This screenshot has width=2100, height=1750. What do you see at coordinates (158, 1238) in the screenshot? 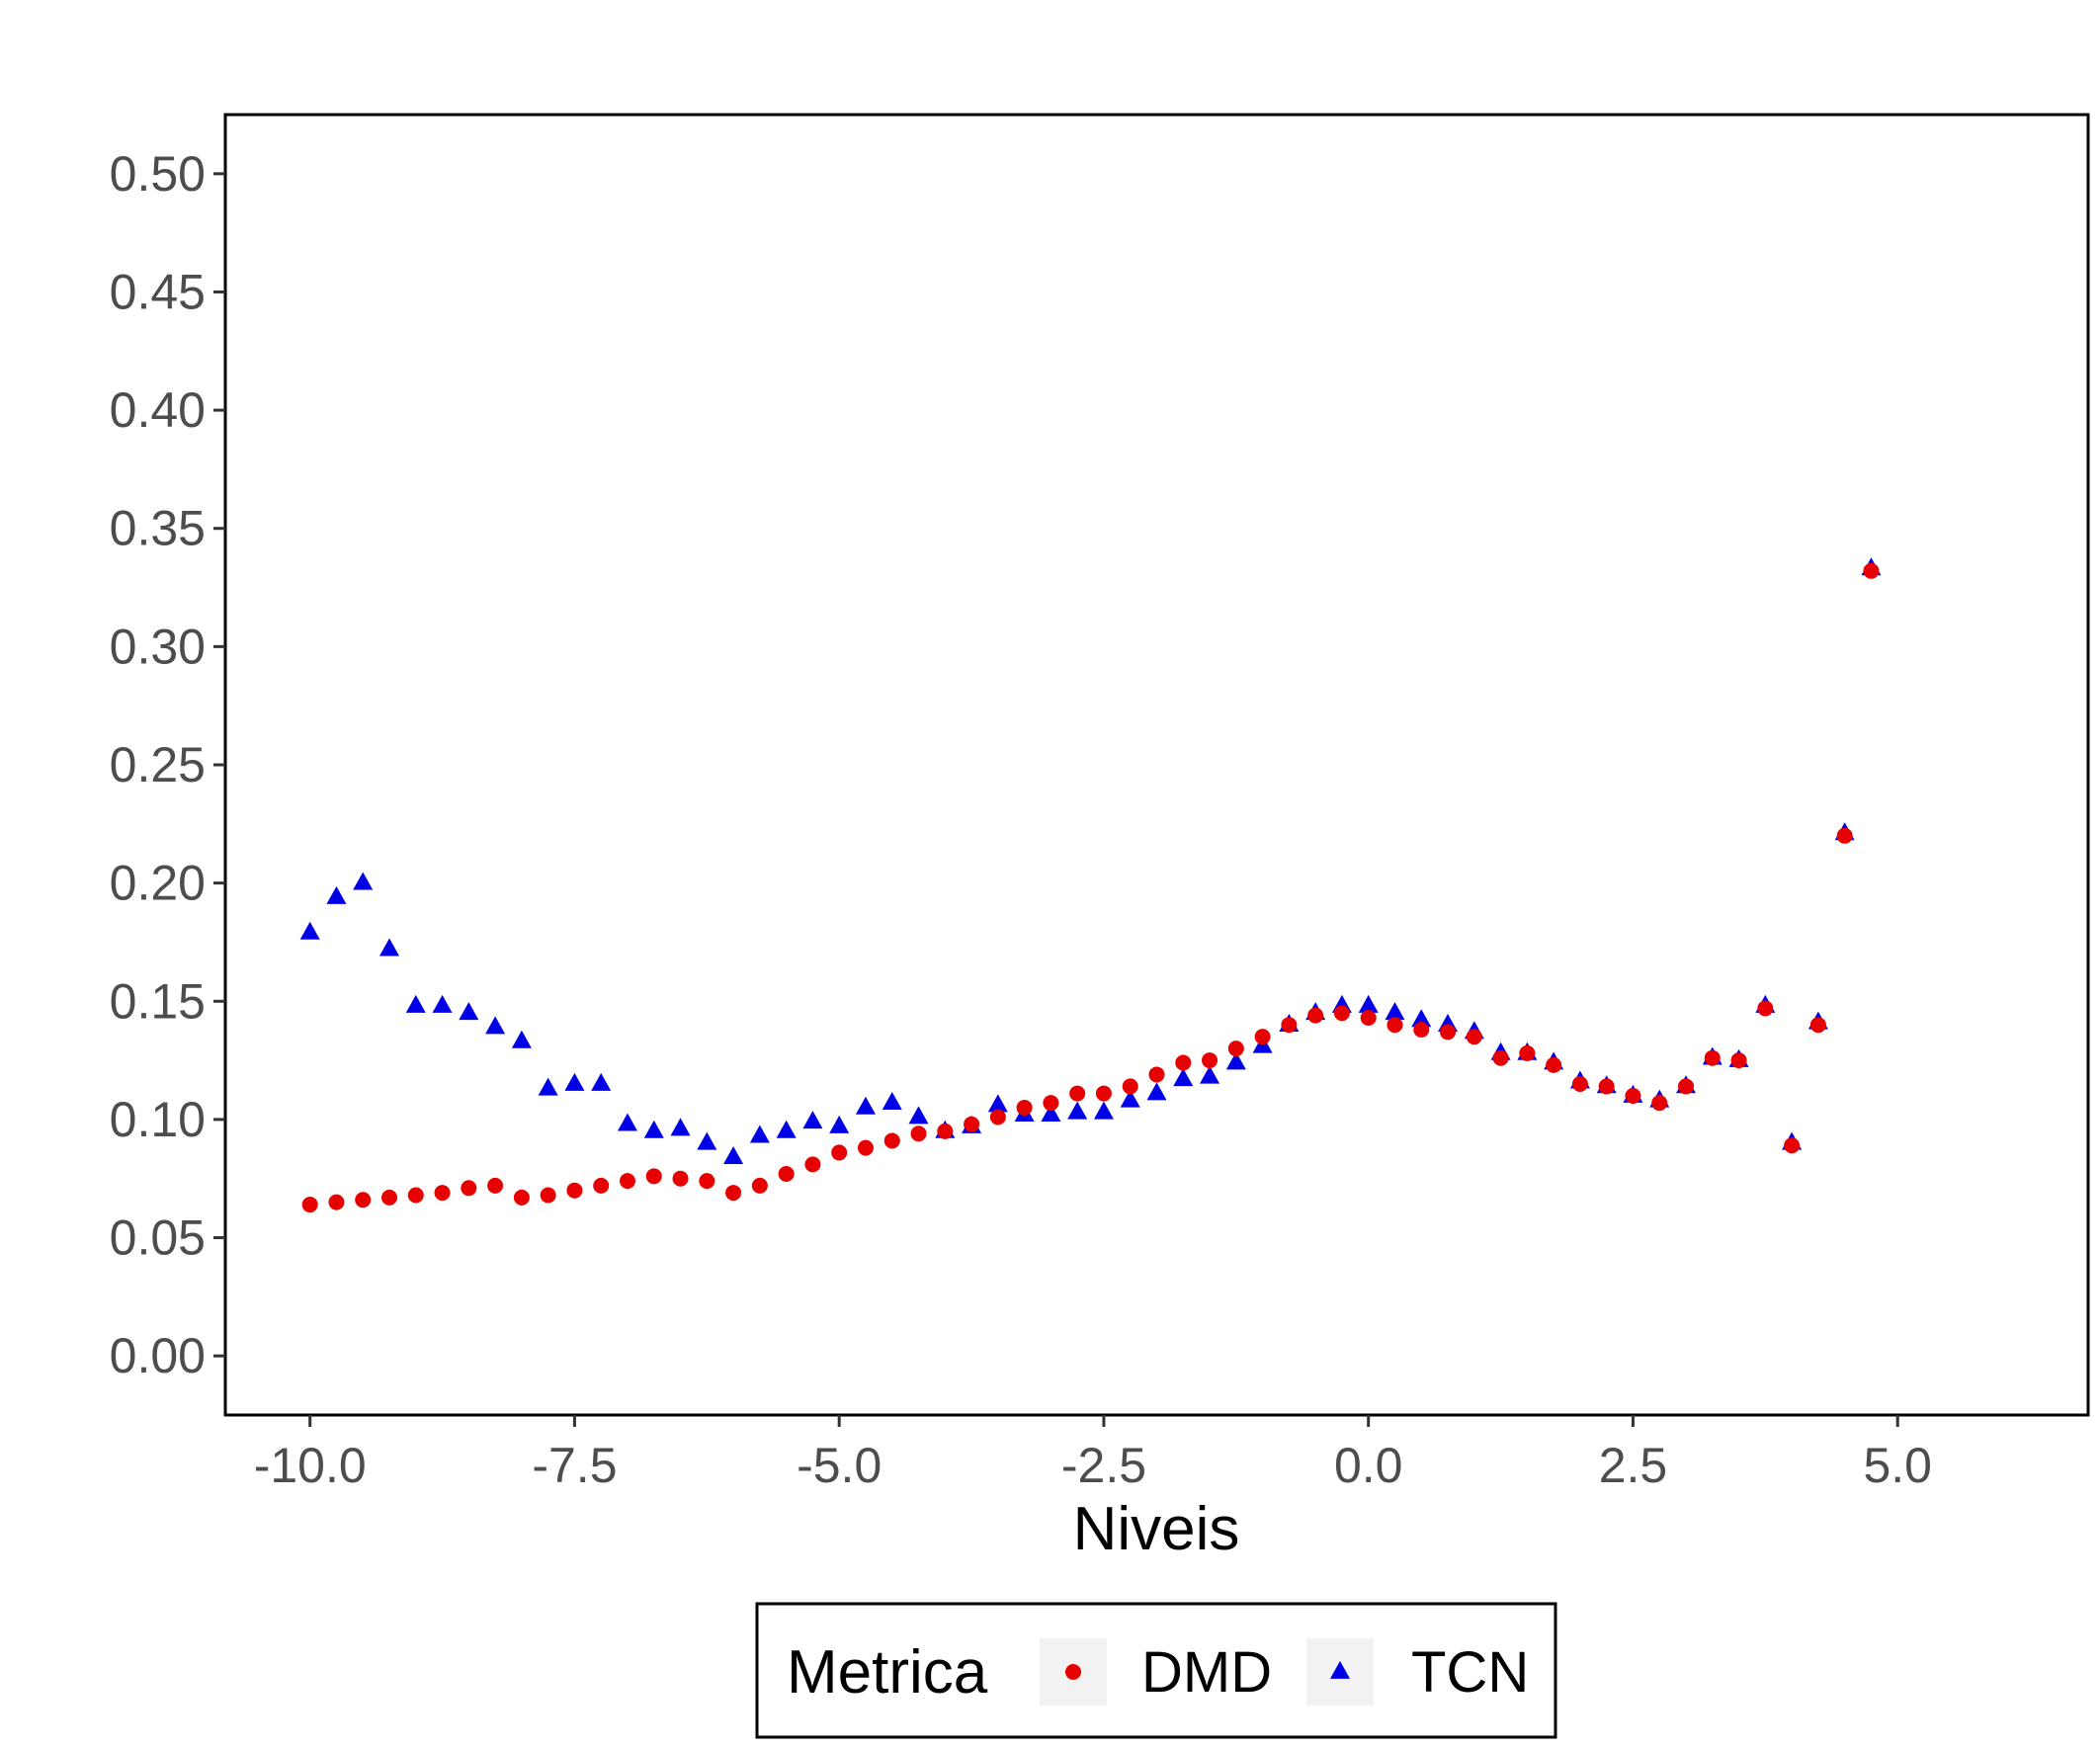
I see `y-tick-label: 0.05` at bounding box center [158, 1238].